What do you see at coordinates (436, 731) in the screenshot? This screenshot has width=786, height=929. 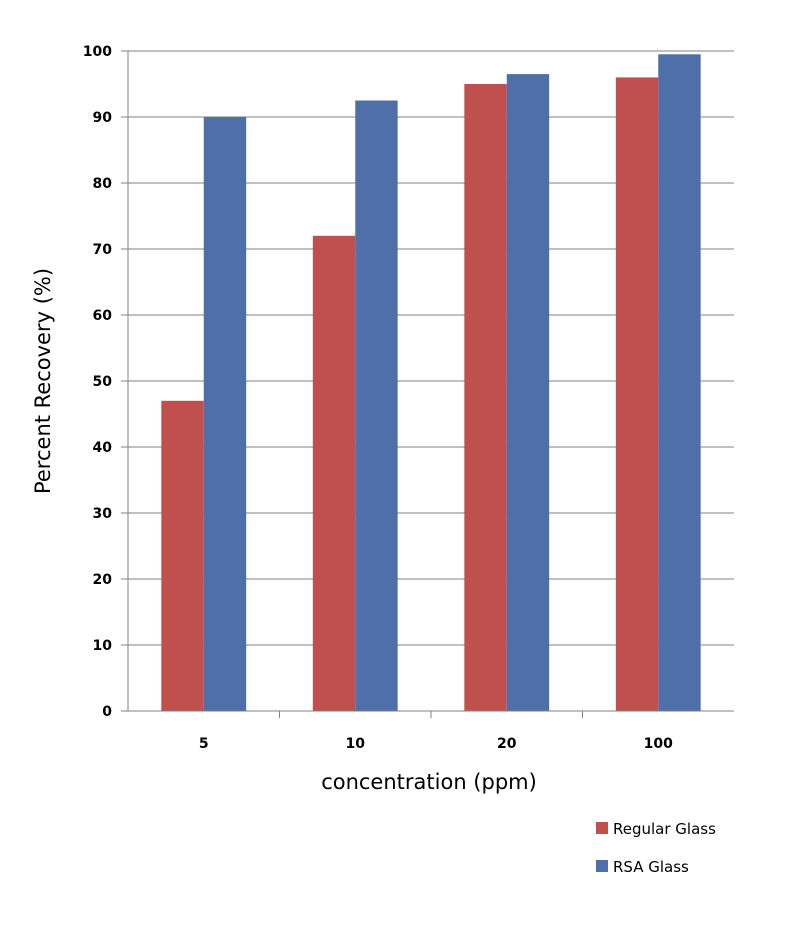 I see `x-tick-labels: 5 10 20 100` at bounding box center [436, 731].